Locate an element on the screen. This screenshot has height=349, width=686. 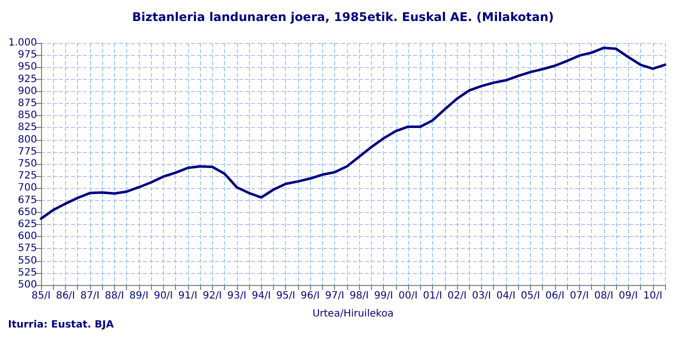
y-tick-label: 900 is located at coordinates (27, 91).